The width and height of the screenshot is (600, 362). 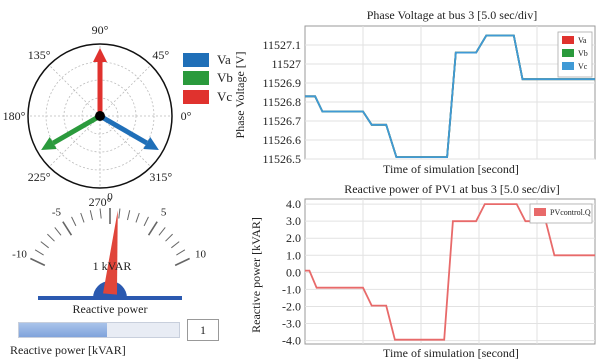 I want to click on chart-legend-label: Va, so click(x=582, y=40).